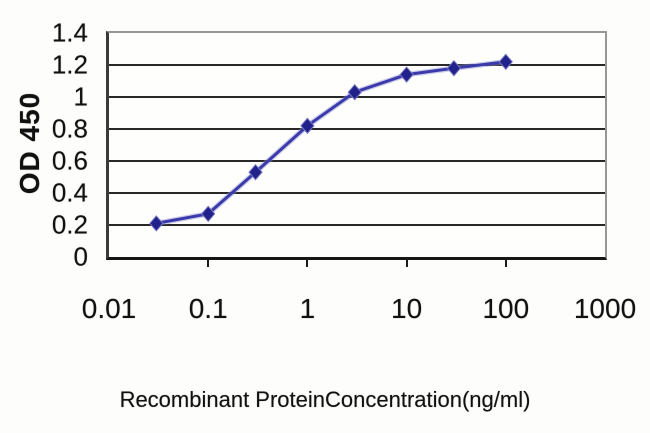  Describe the element at coordinates (109, 308) in the screenshot. I see `x-tick-label: 0.01` at that location.